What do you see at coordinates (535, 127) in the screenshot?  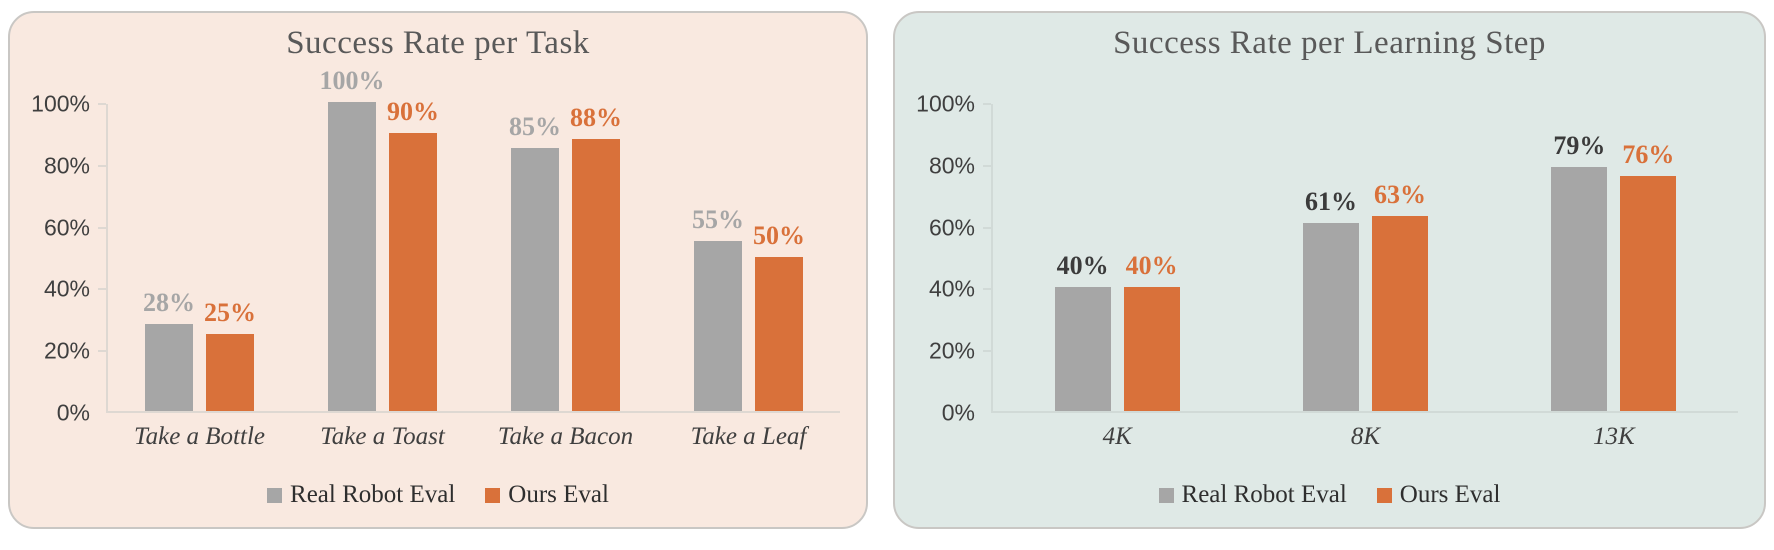 I see `value-label-real-robot-eval: 85%` at bounding box center [535, 127].